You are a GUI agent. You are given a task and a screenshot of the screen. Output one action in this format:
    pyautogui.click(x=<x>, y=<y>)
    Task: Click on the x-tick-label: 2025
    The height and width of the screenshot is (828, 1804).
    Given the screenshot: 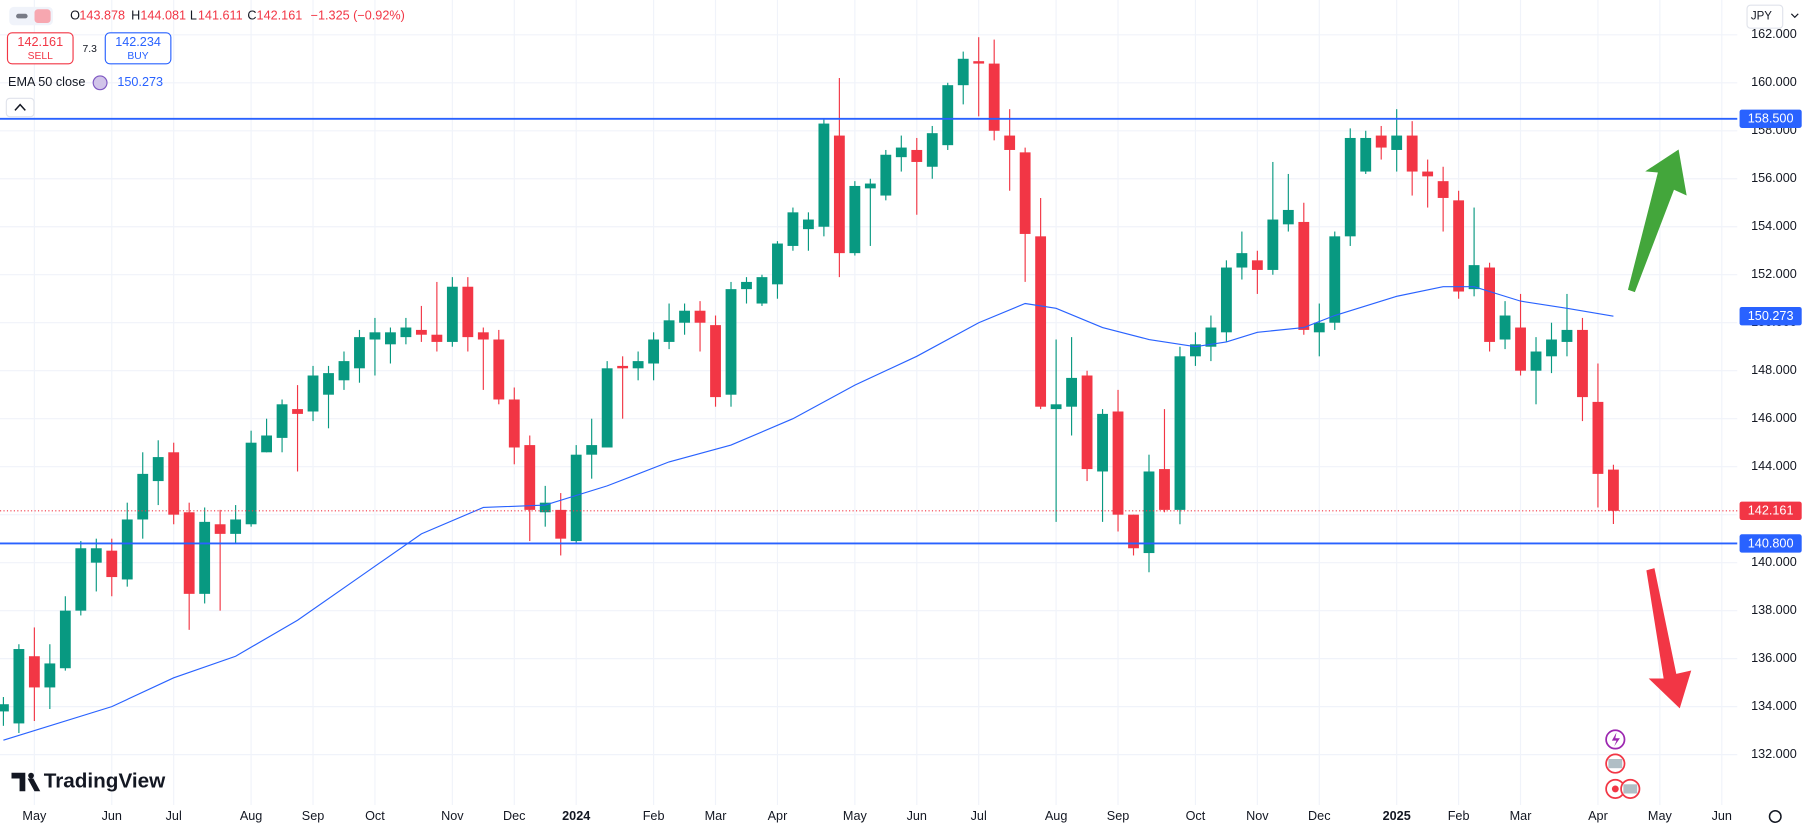 What is the action you would take?
    pyautogui.click(x=1397, y=816)
    